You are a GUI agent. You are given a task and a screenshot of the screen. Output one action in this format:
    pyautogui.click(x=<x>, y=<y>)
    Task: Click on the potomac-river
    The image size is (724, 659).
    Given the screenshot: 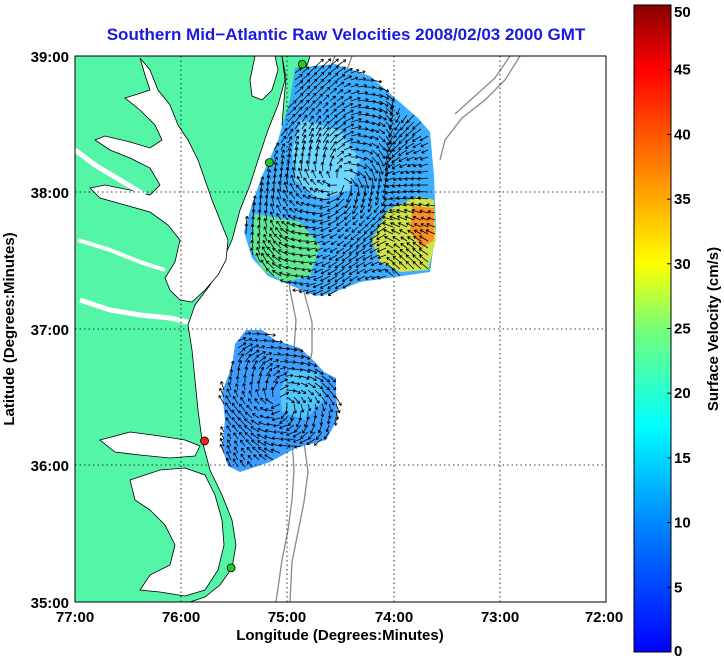 What is the action you would take?
    pyautogui.click(x=111, y=173)
    